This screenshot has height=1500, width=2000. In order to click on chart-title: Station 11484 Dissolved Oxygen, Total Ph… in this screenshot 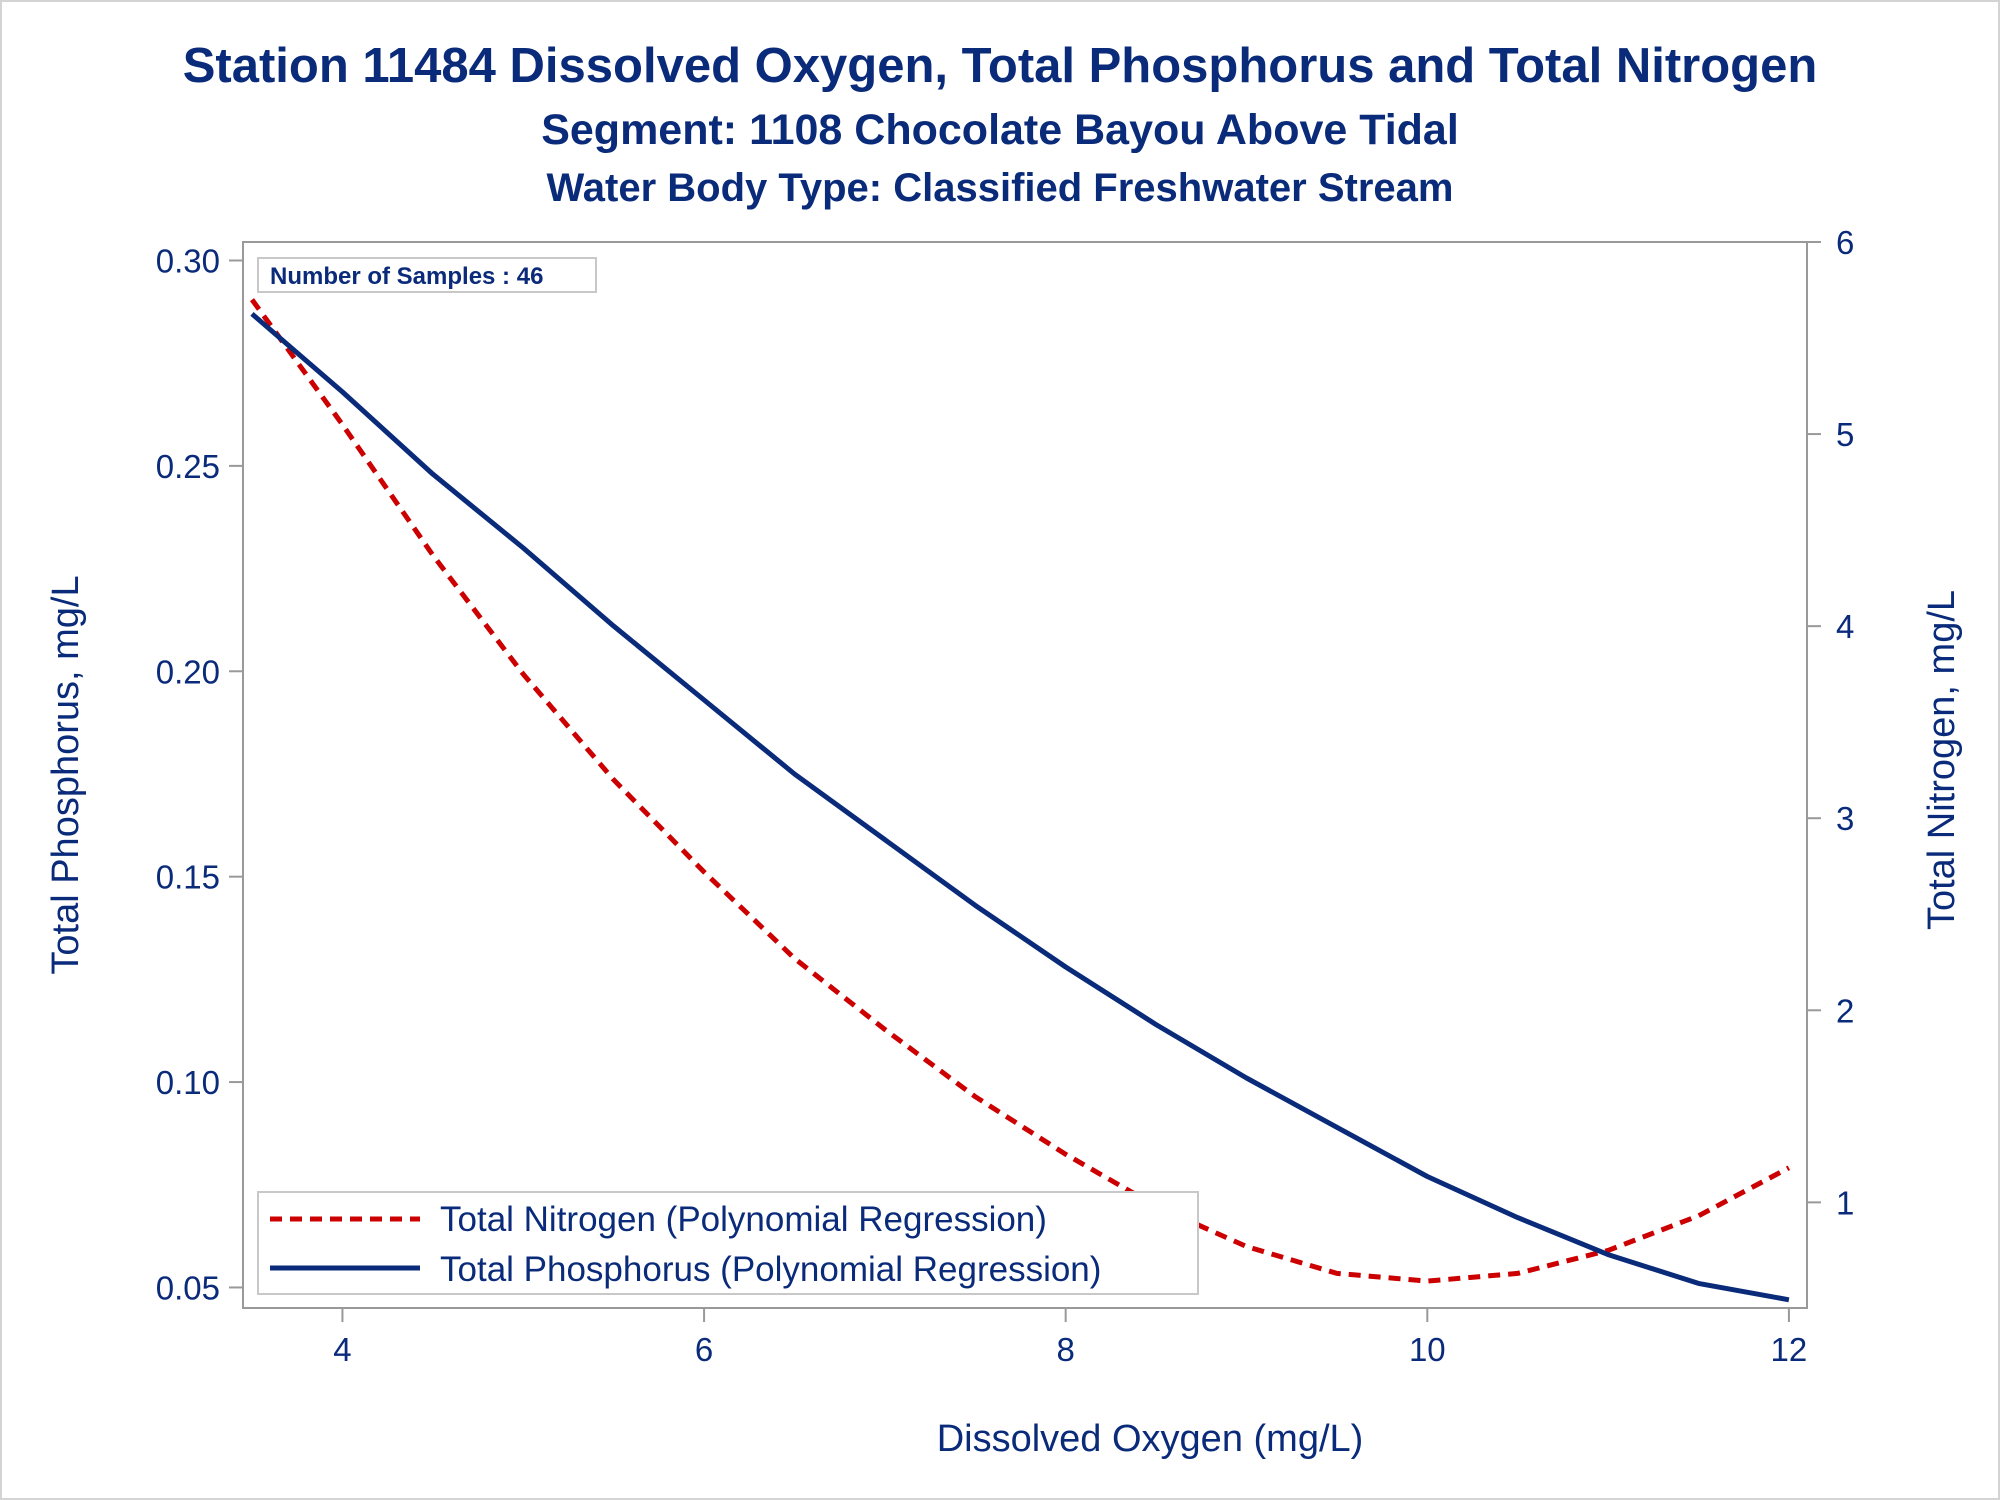, I will do `click(1000, 66)`.